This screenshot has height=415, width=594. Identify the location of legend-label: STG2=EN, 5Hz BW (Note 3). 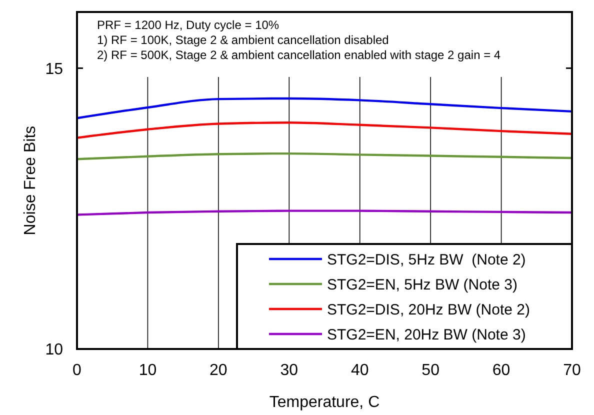
(422, 285).